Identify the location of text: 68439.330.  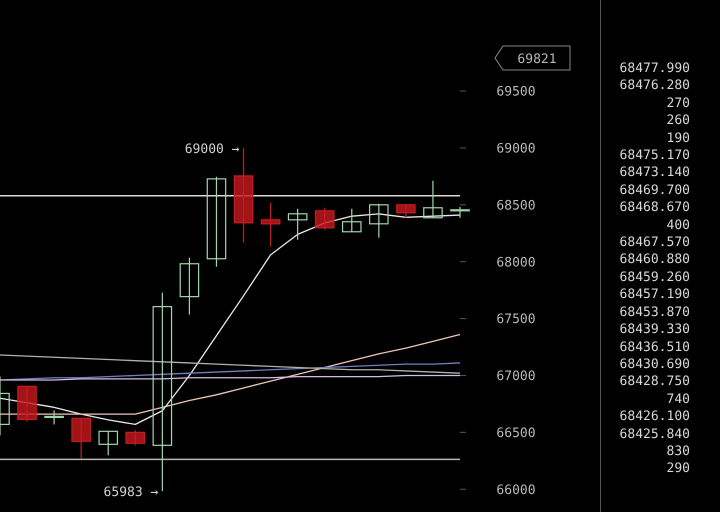
(654, 329).